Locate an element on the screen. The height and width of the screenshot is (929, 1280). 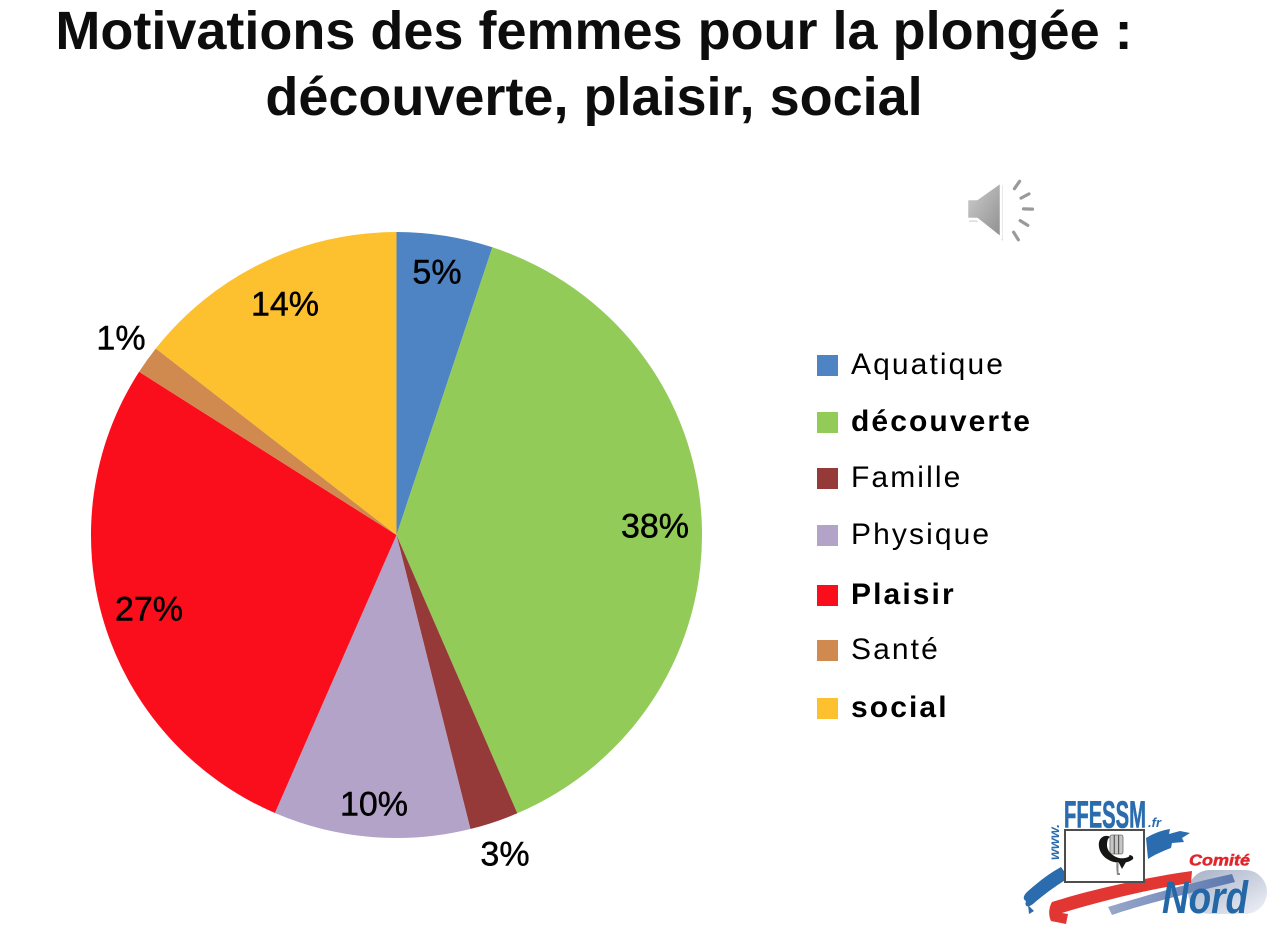
svg-text: .fr is located at coordinates (1155, 822).